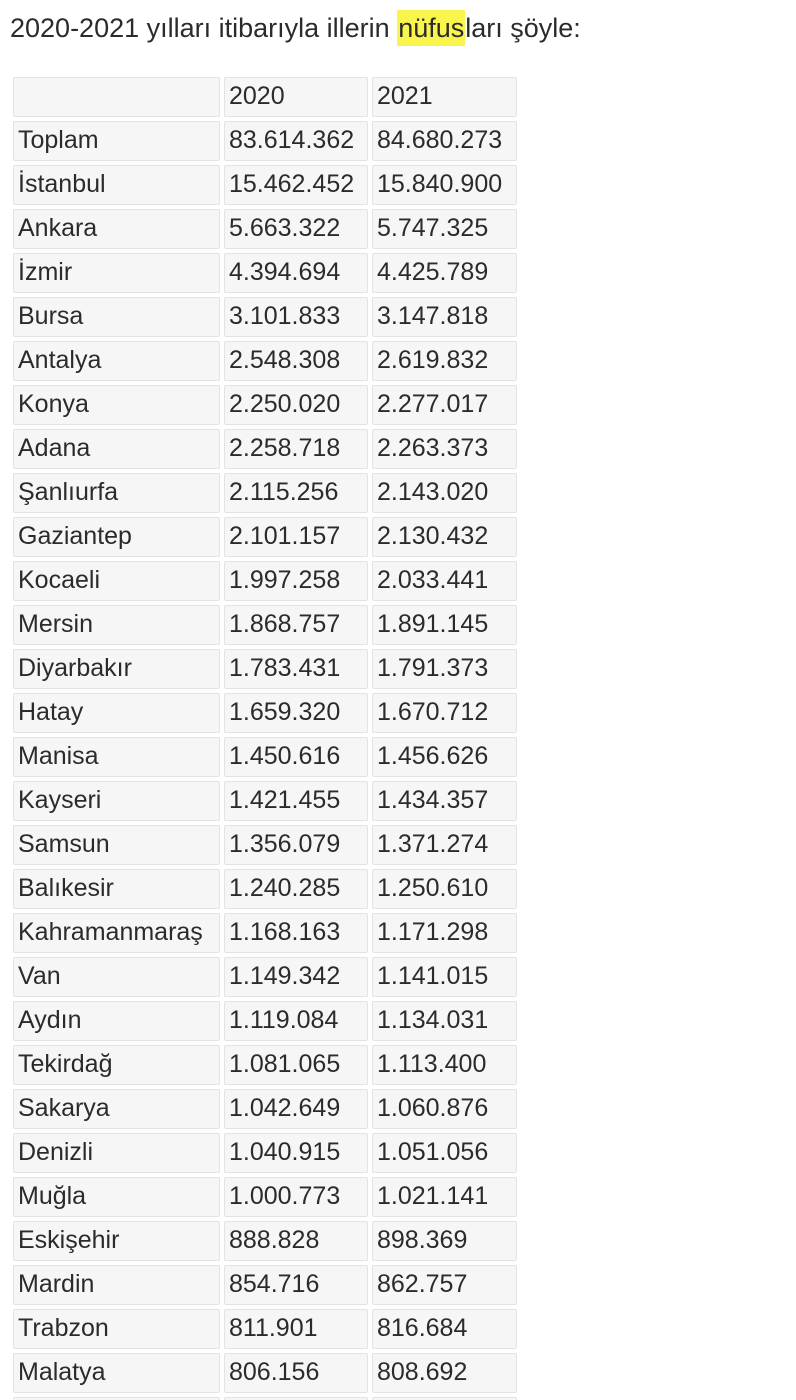 This screenshot has height=1400, width=796. What do you see at coordinates (296, 1152) in the screenshot?
I see `population-2020-cell: 1.040.915` at bounding box center [296, 1152].